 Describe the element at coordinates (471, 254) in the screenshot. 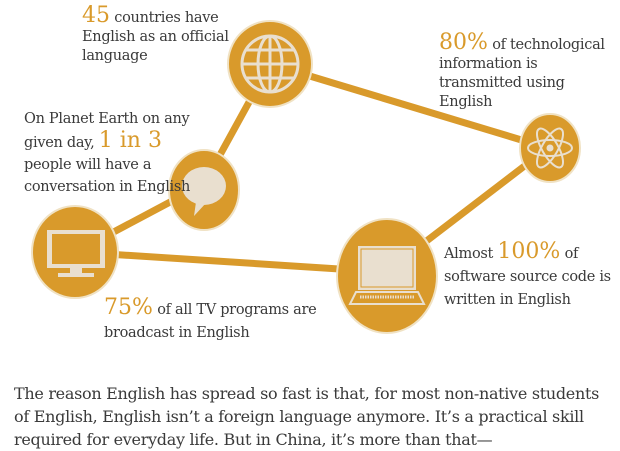

I see `caption-text: Almost` at that location.